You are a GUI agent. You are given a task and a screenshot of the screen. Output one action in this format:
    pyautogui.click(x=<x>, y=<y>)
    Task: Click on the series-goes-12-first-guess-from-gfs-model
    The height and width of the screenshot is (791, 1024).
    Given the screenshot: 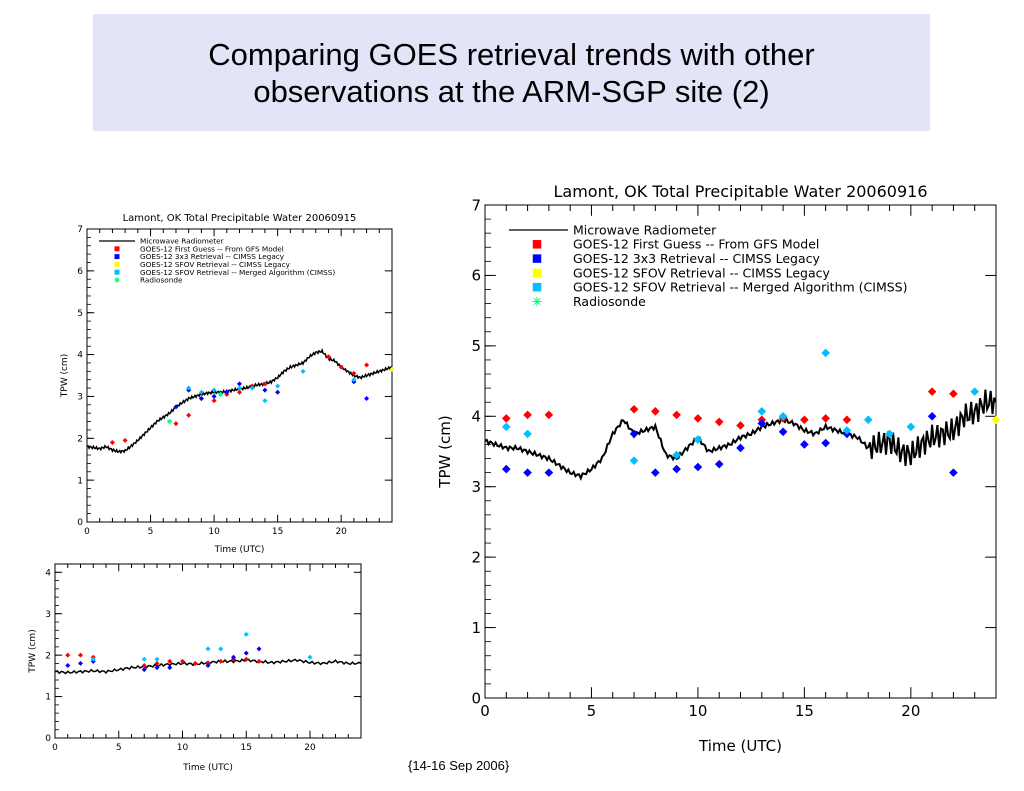 What is the action you would take?
    pyautogui.click(x=239, y=399)
    